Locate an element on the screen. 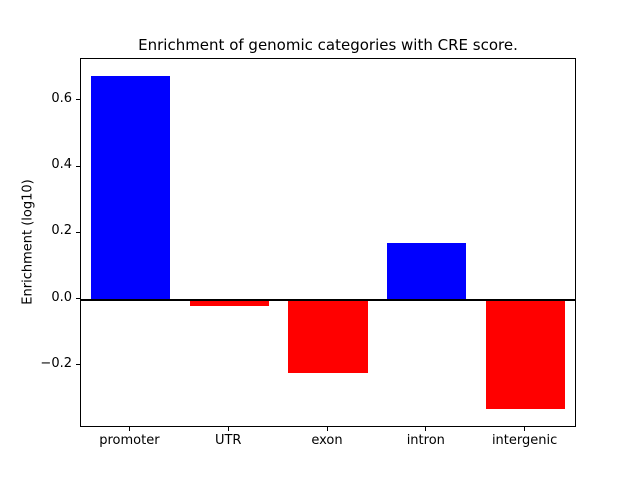 Image resolution: width=640 pixels, height=480 pixels. y-tick-label: −0.2 is located at coordinates (56, 363).